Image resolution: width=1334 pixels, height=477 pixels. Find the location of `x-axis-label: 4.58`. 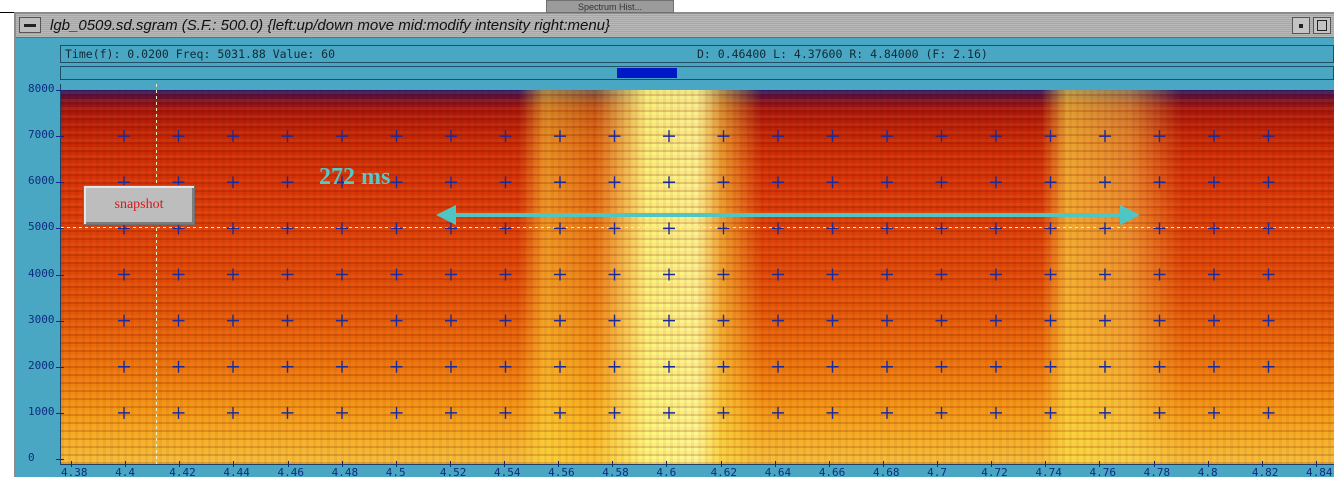

x-axis-label: 4.58 is located at coordinates (615, 471).